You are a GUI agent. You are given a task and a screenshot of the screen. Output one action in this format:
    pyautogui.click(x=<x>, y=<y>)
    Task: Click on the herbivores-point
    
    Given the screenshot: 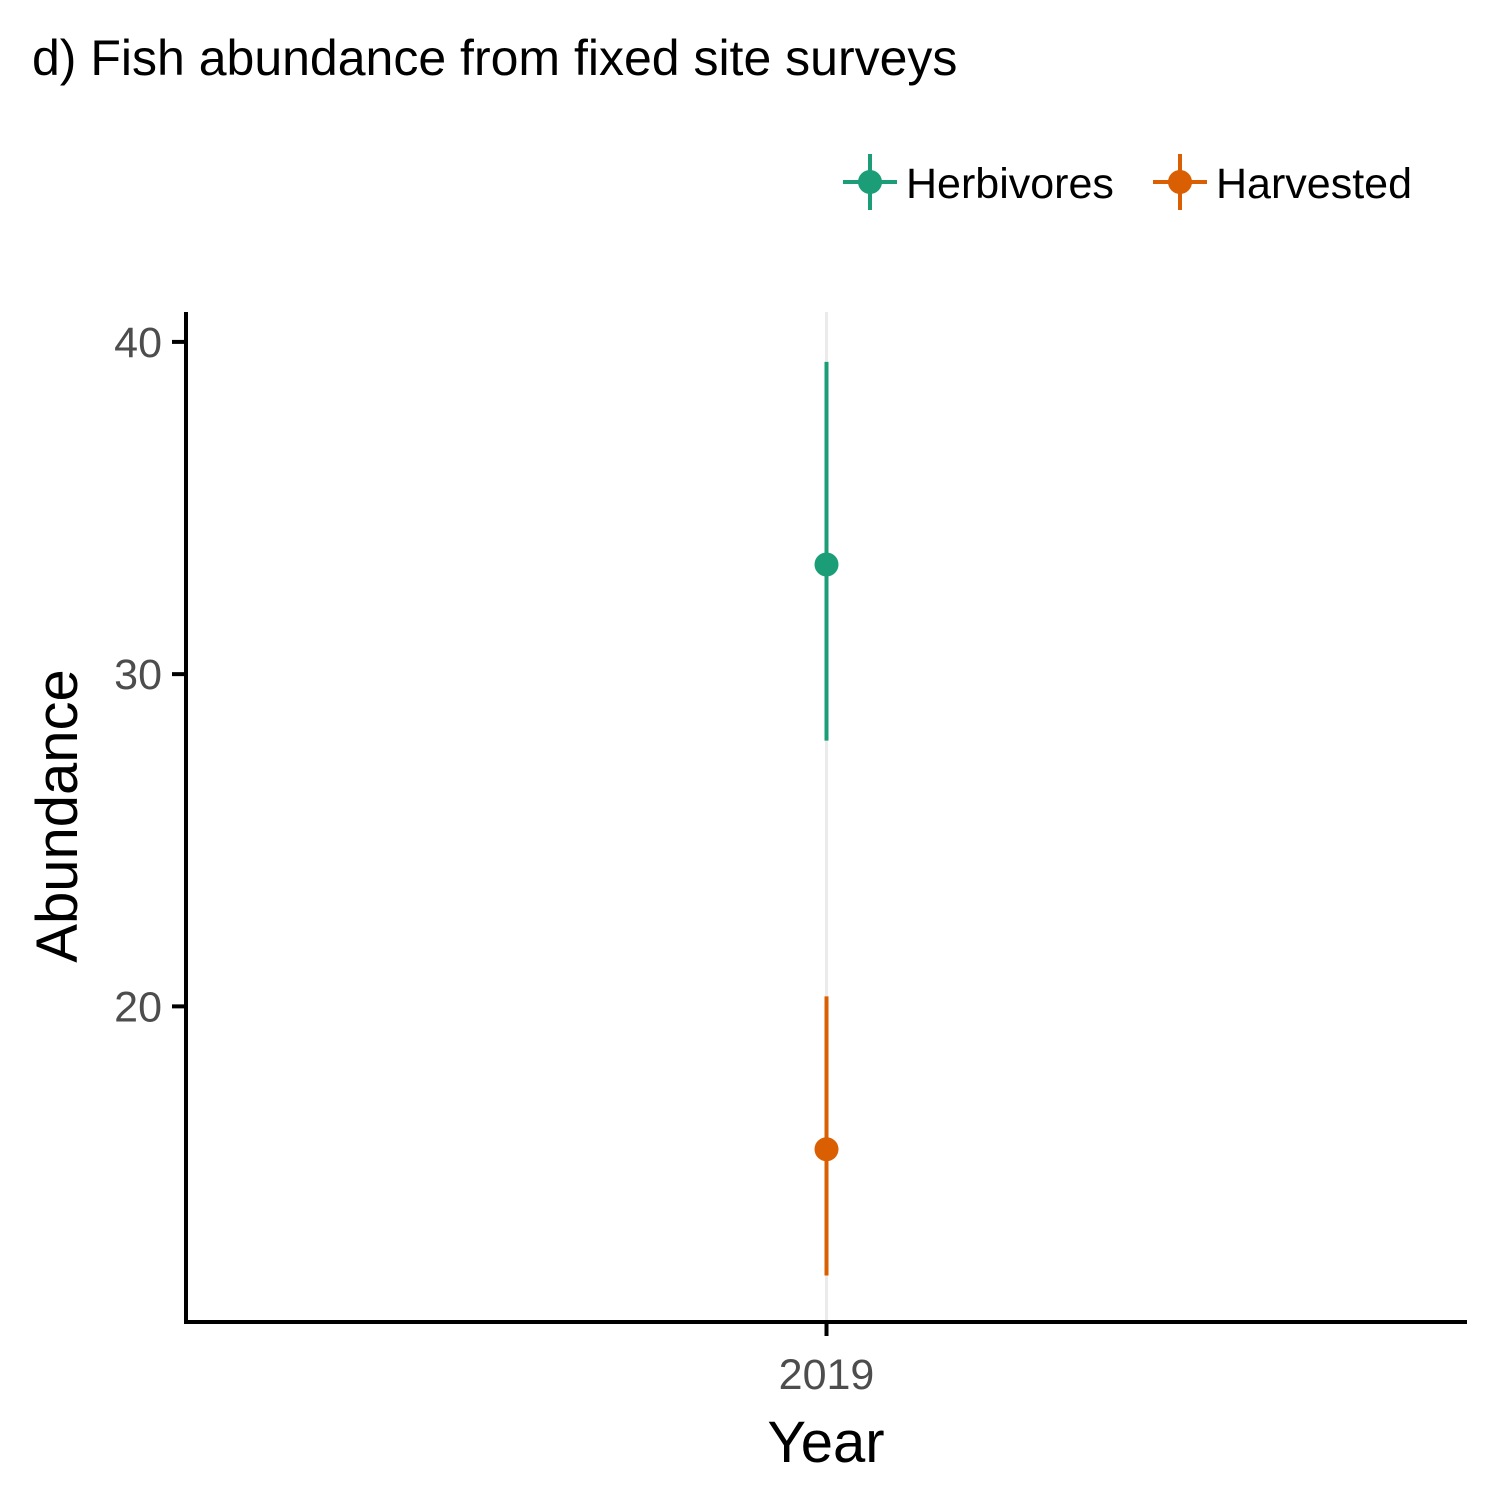 What is the action you would take?
    pyautogui.click(x=826, y=564)
    